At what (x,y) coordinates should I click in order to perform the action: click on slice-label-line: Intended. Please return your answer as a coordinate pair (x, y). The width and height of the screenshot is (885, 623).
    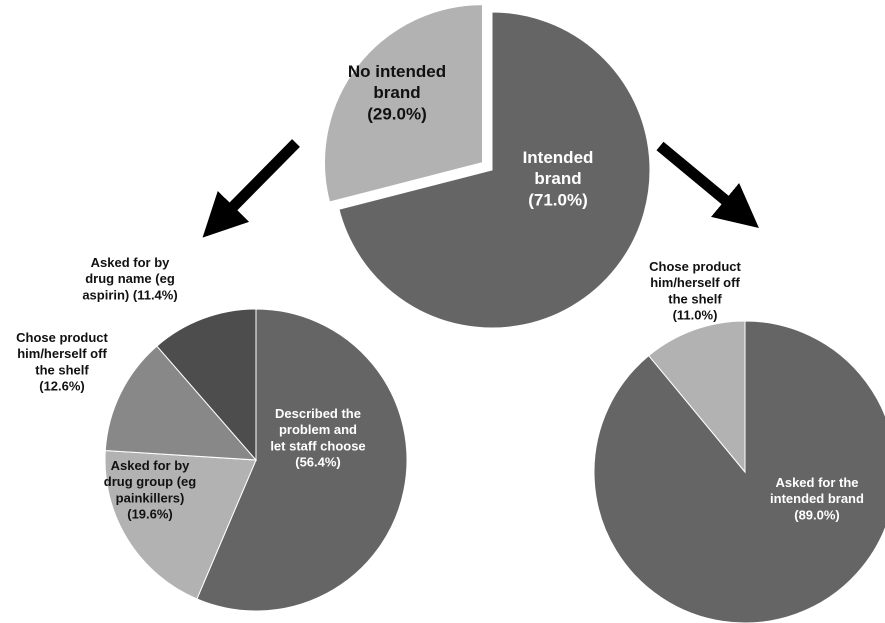
    Looking at the image, I should click on (558, 157).